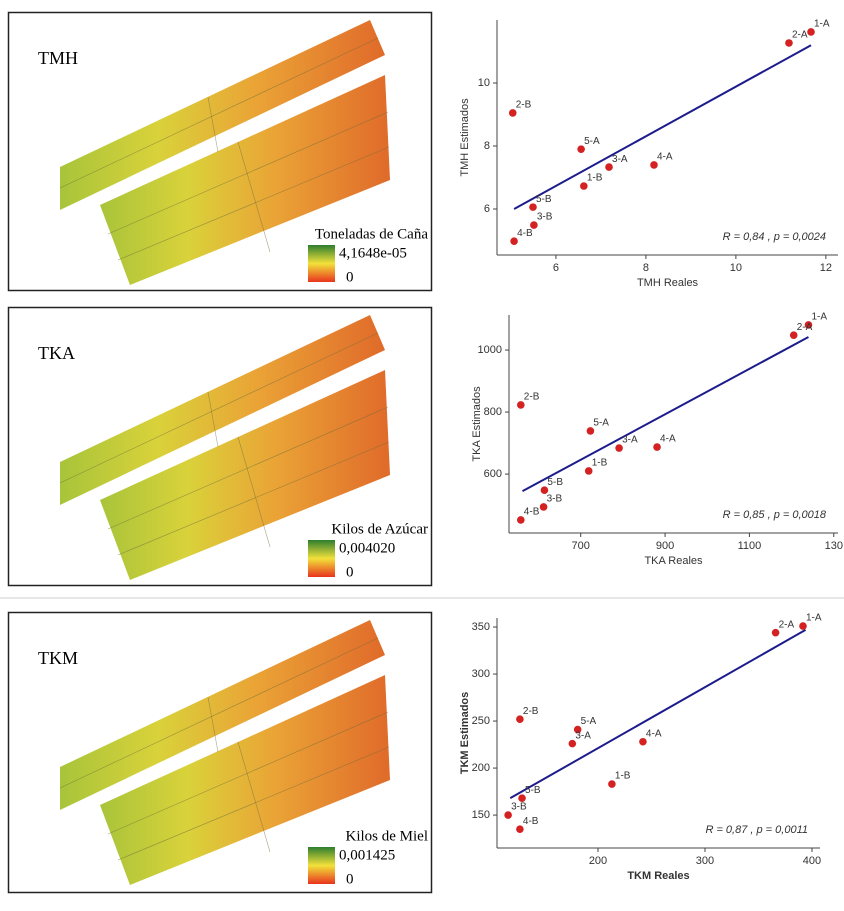 The image size is (844, 911). I want to click on y-tick-label: 300, so click(481, 674).